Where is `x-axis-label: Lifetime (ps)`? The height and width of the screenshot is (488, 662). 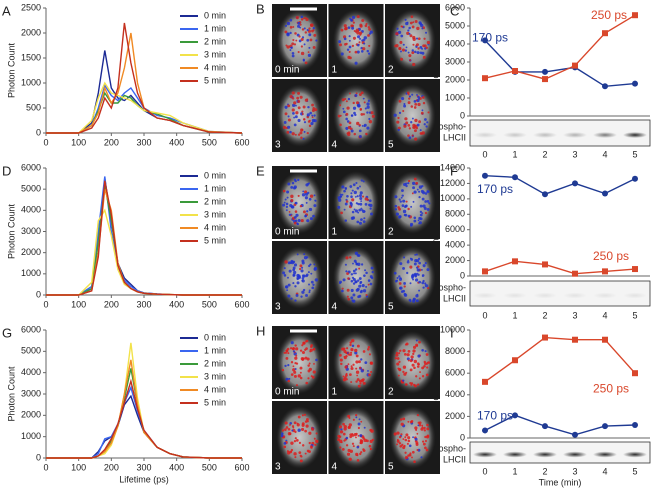
x-axis-label: Lifetime (ps) is located at coordinates (144, 479).